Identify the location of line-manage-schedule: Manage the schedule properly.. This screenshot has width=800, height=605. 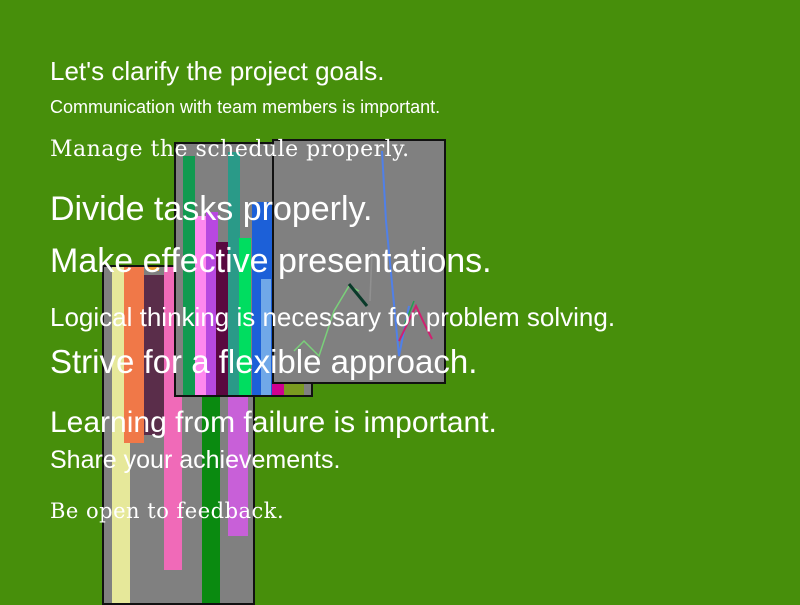
(230, 149).